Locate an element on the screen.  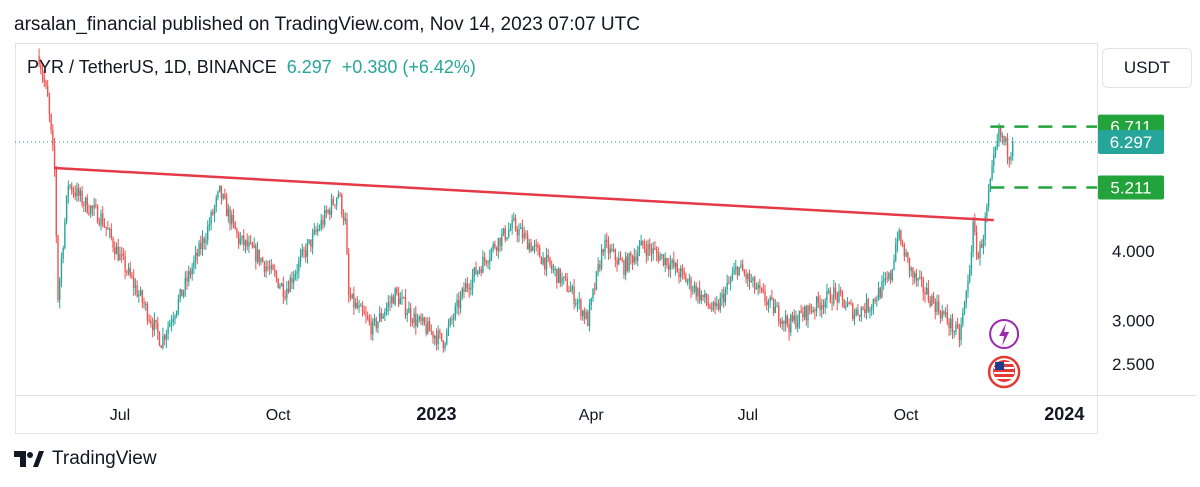
time-axis-label: 2024 is located at coordinates (1064, 414).